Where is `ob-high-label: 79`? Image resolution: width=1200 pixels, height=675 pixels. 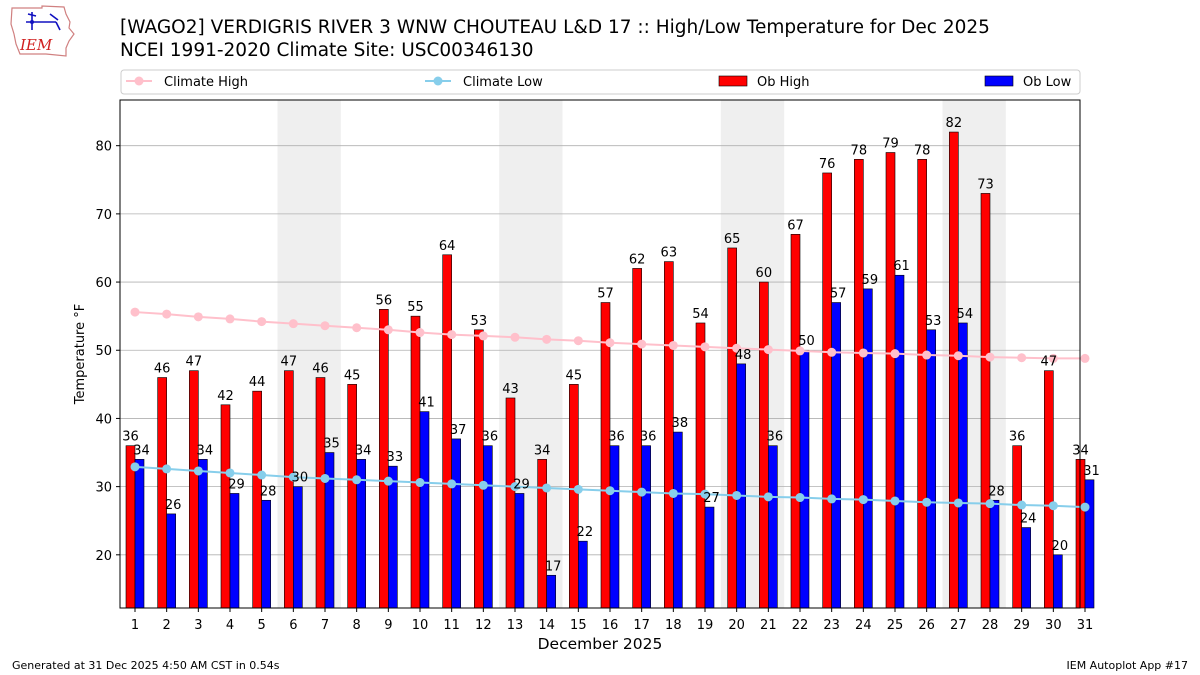 ob-high-label: 79 is located at coordinates (890, 144).